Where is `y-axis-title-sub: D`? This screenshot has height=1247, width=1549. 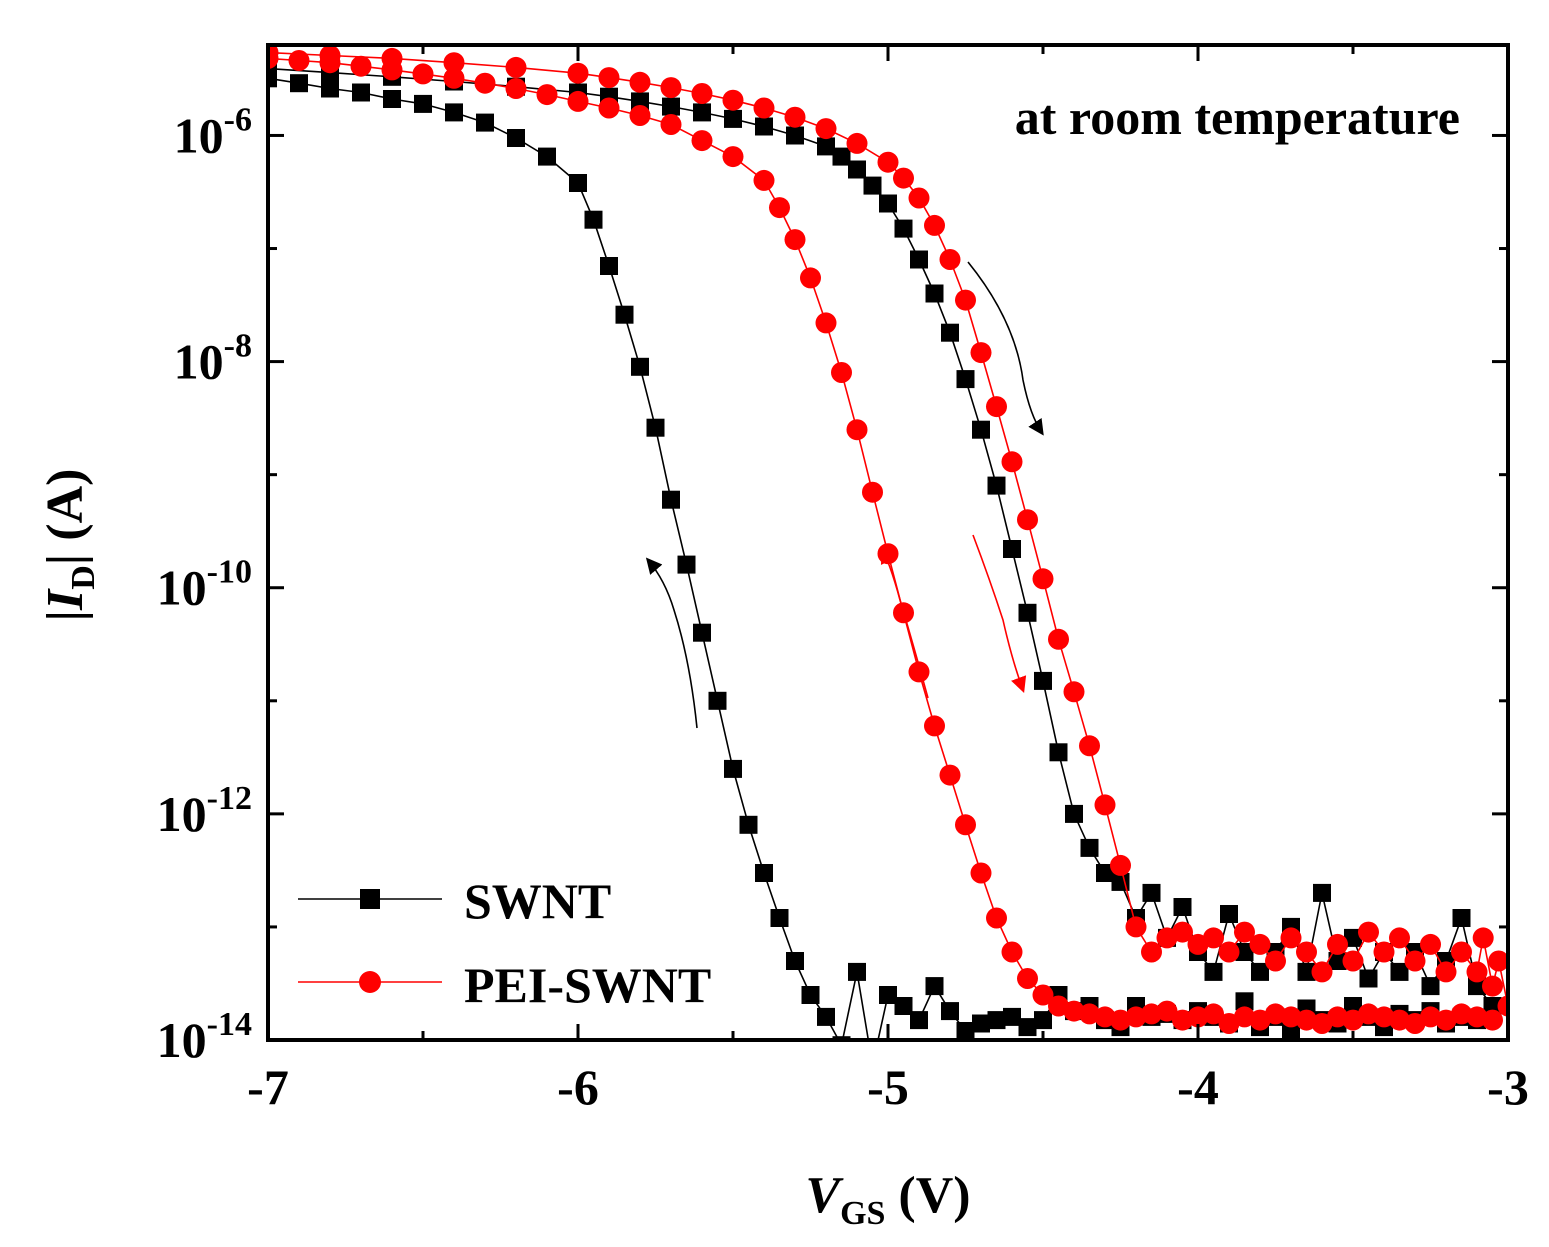 y-axis-title-sub: D is located at coordinates (83, 577).